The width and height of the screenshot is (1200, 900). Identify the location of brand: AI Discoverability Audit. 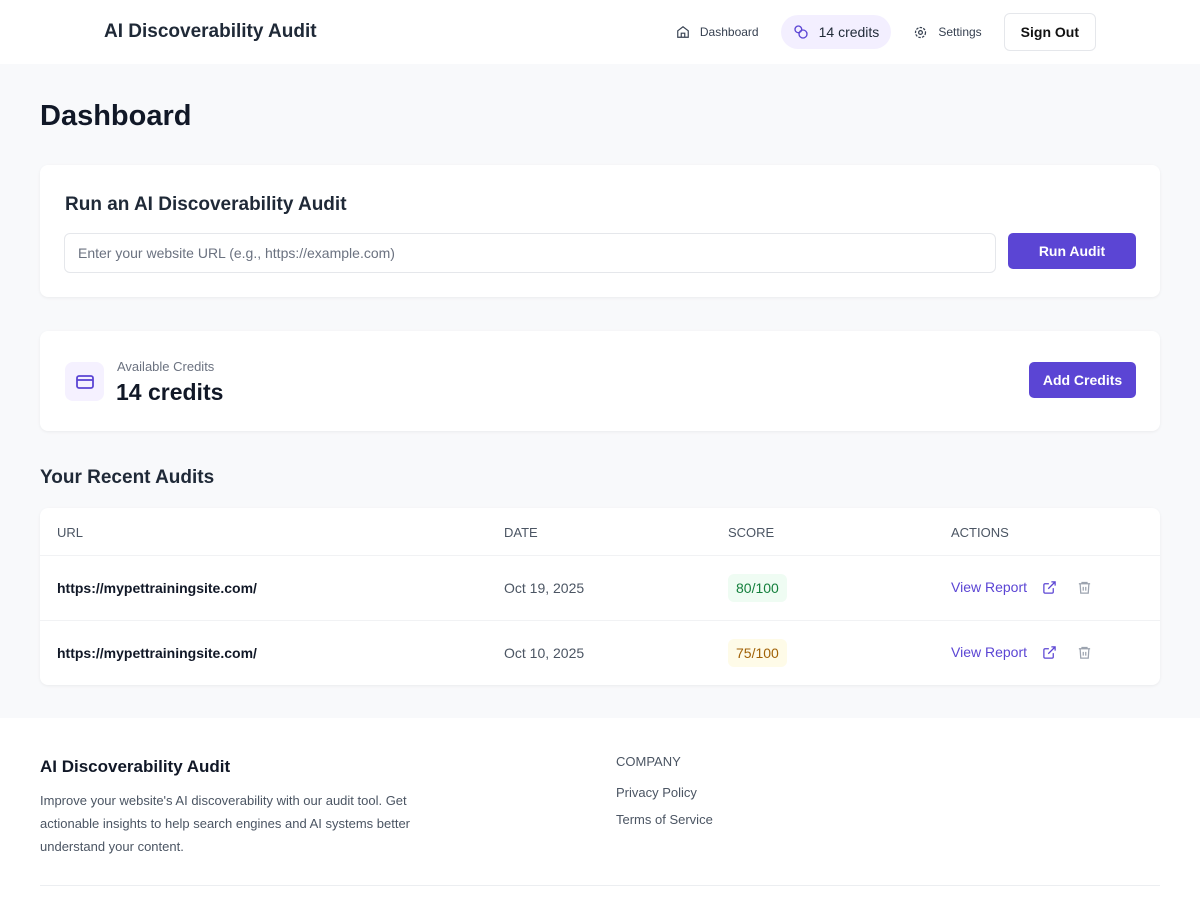
(210, 31).